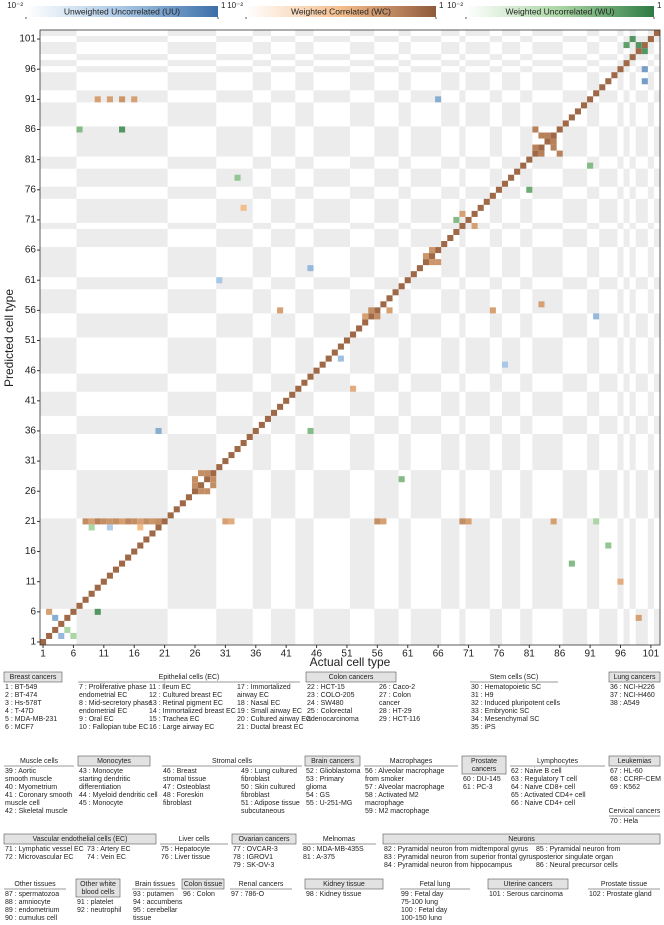  Describe the element at coordinates (31, 159) in the screenshot. I see `y-tick-label: 81` at that location.